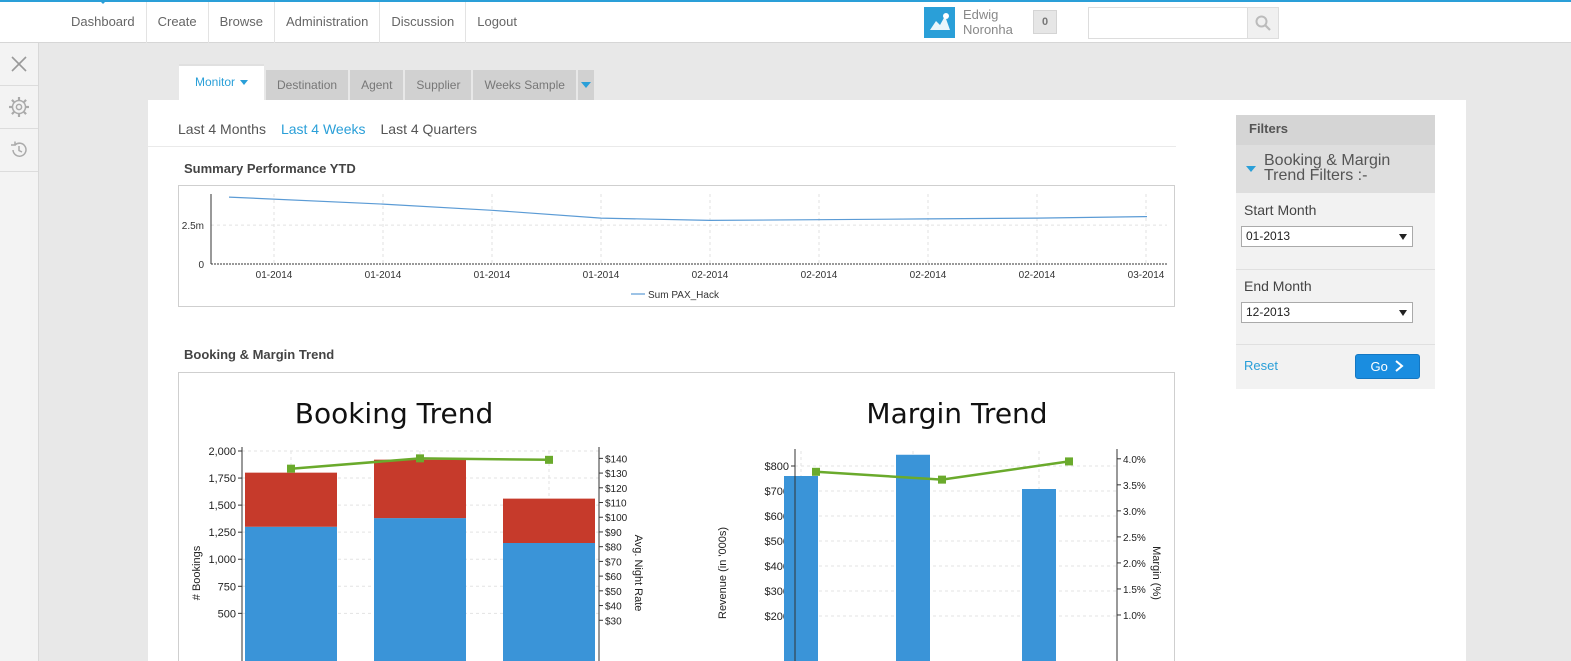  I want to click on nav-create: Create, so click(178, 22).